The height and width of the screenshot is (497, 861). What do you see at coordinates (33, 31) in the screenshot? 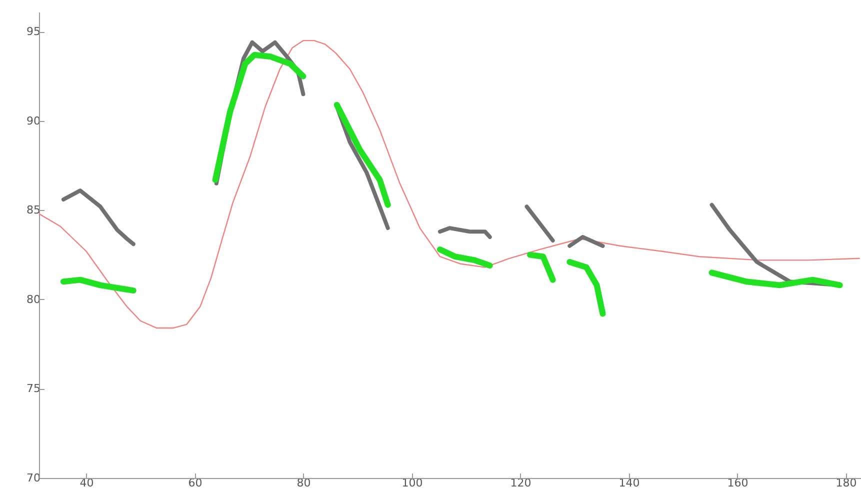
I see `y-tick-label: 95` at bounding box center [33, 31].